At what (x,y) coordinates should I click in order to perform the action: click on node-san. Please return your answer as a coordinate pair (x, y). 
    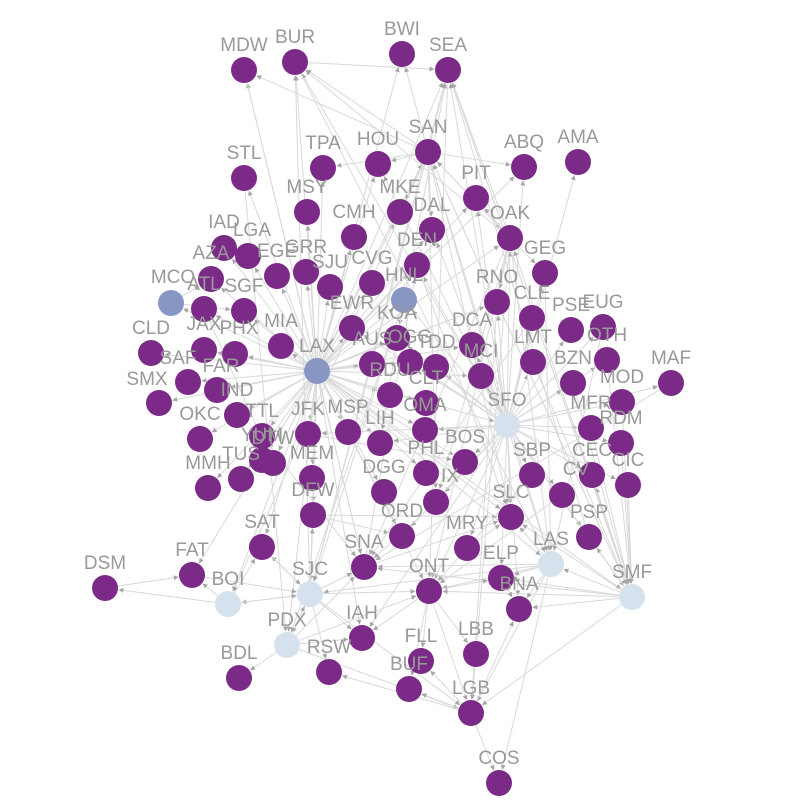
    Looking at the image, I should click on (428, 152).